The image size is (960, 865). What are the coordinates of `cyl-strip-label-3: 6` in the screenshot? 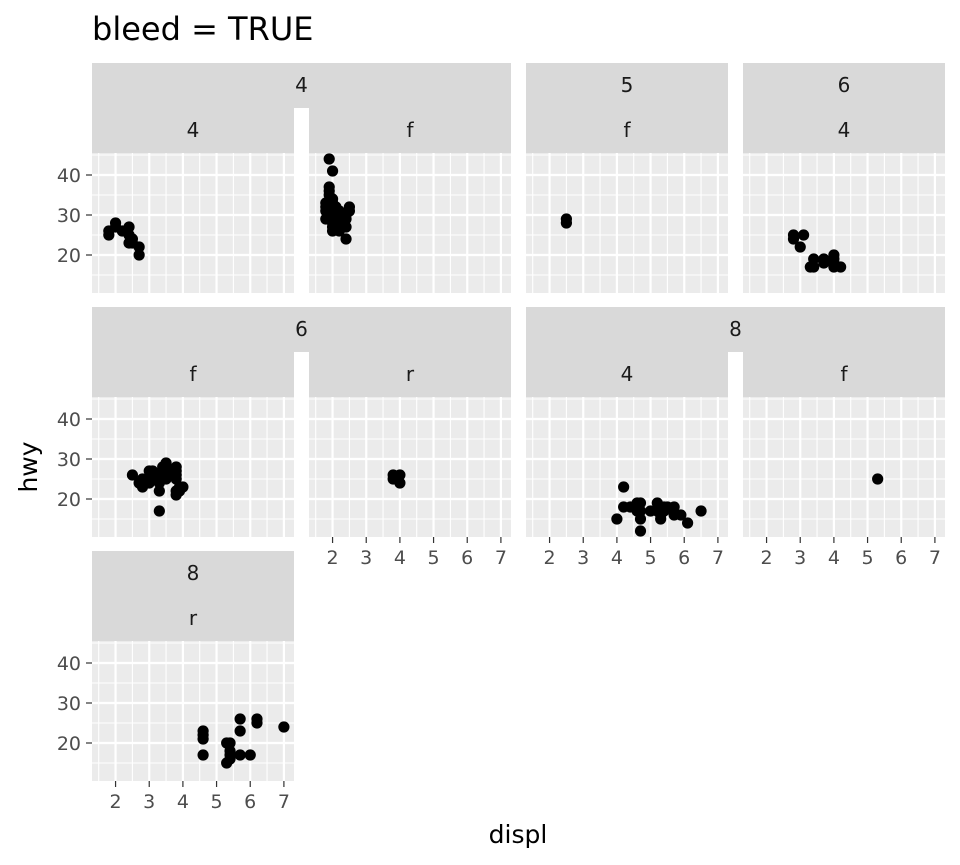 It's located at (301, 329).